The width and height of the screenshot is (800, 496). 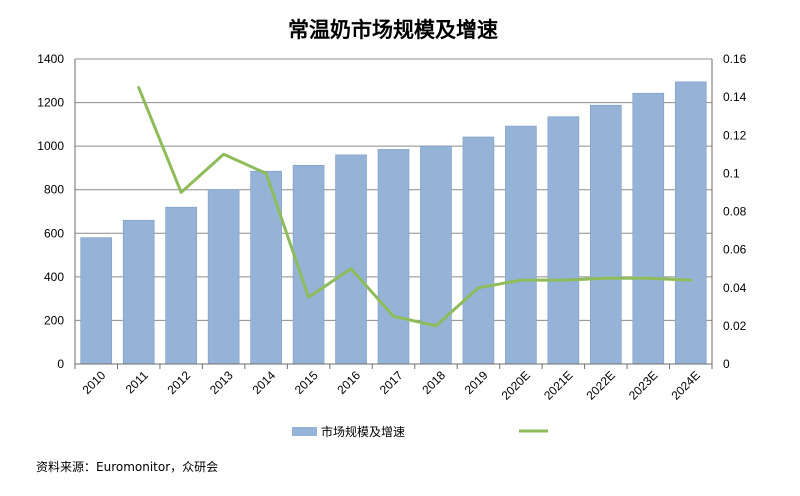 I want to click on x-tick-label: 2013, so click(x=221, y=382).